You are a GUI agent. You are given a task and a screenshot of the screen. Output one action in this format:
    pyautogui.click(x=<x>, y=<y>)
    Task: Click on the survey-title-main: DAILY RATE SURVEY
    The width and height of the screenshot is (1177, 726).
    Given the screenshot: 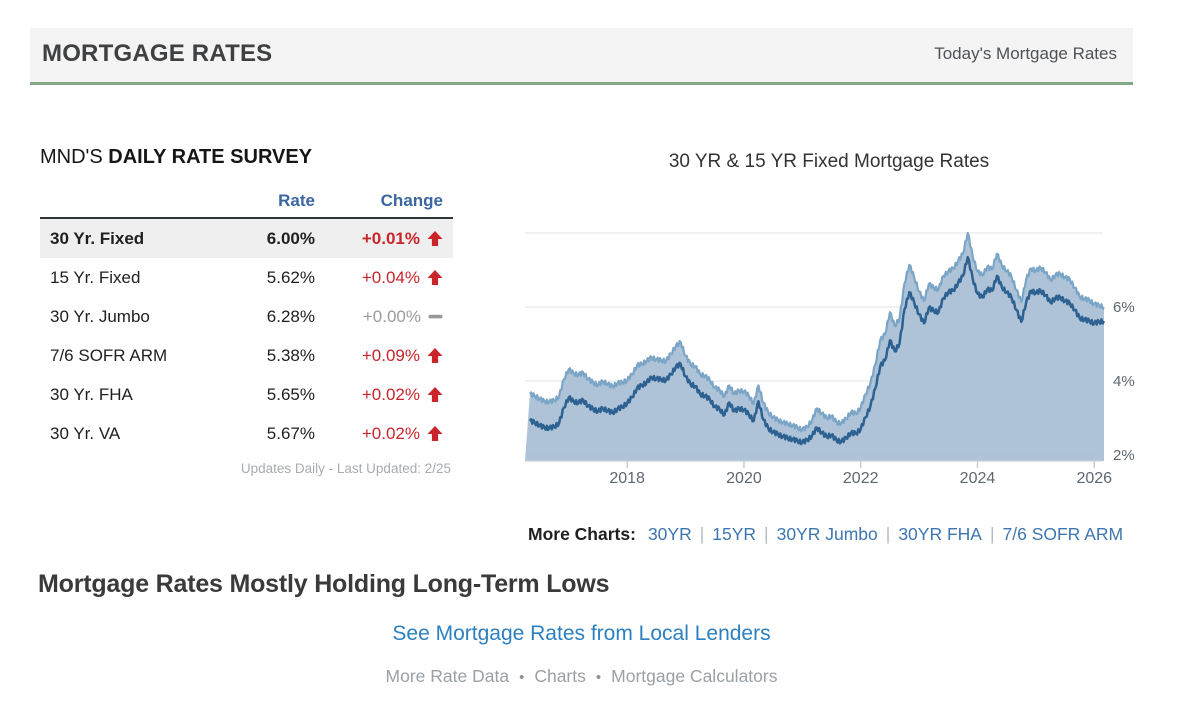 What is the action you would take?
    pyautogui.click(x=210, y=157)
    